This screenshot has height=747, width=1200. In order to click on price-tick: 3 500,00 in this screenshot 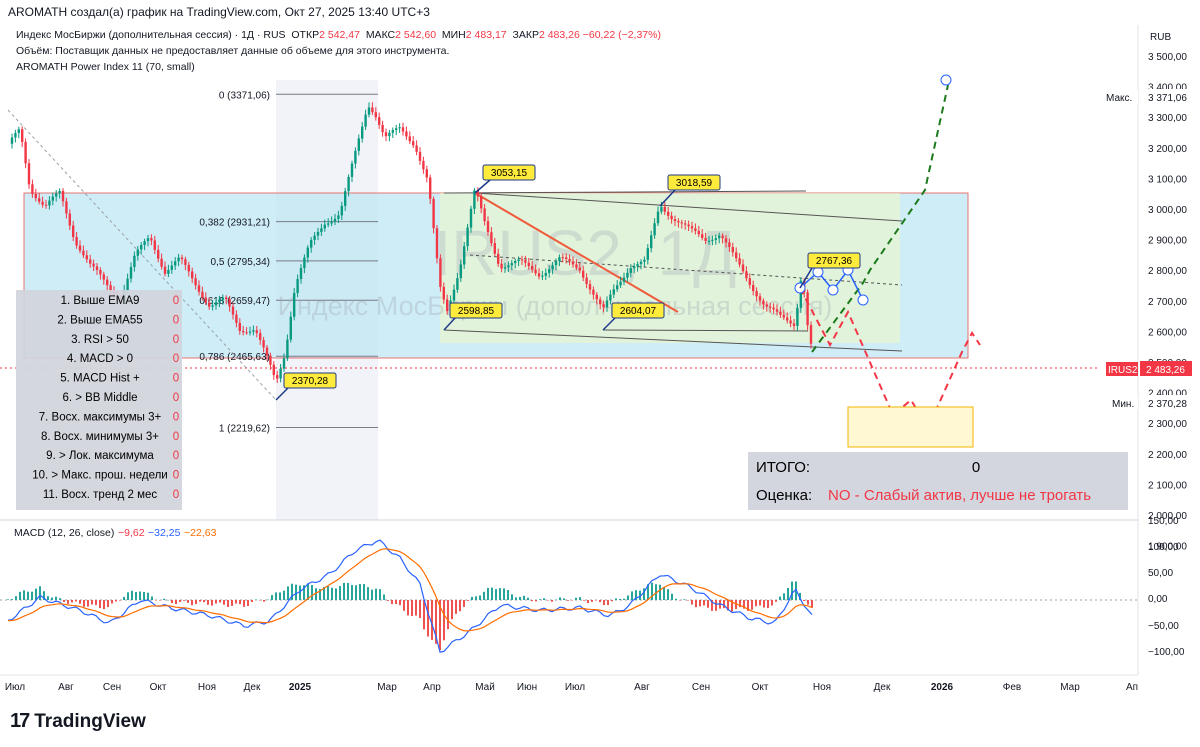, I will do `click(1167, 57)`.